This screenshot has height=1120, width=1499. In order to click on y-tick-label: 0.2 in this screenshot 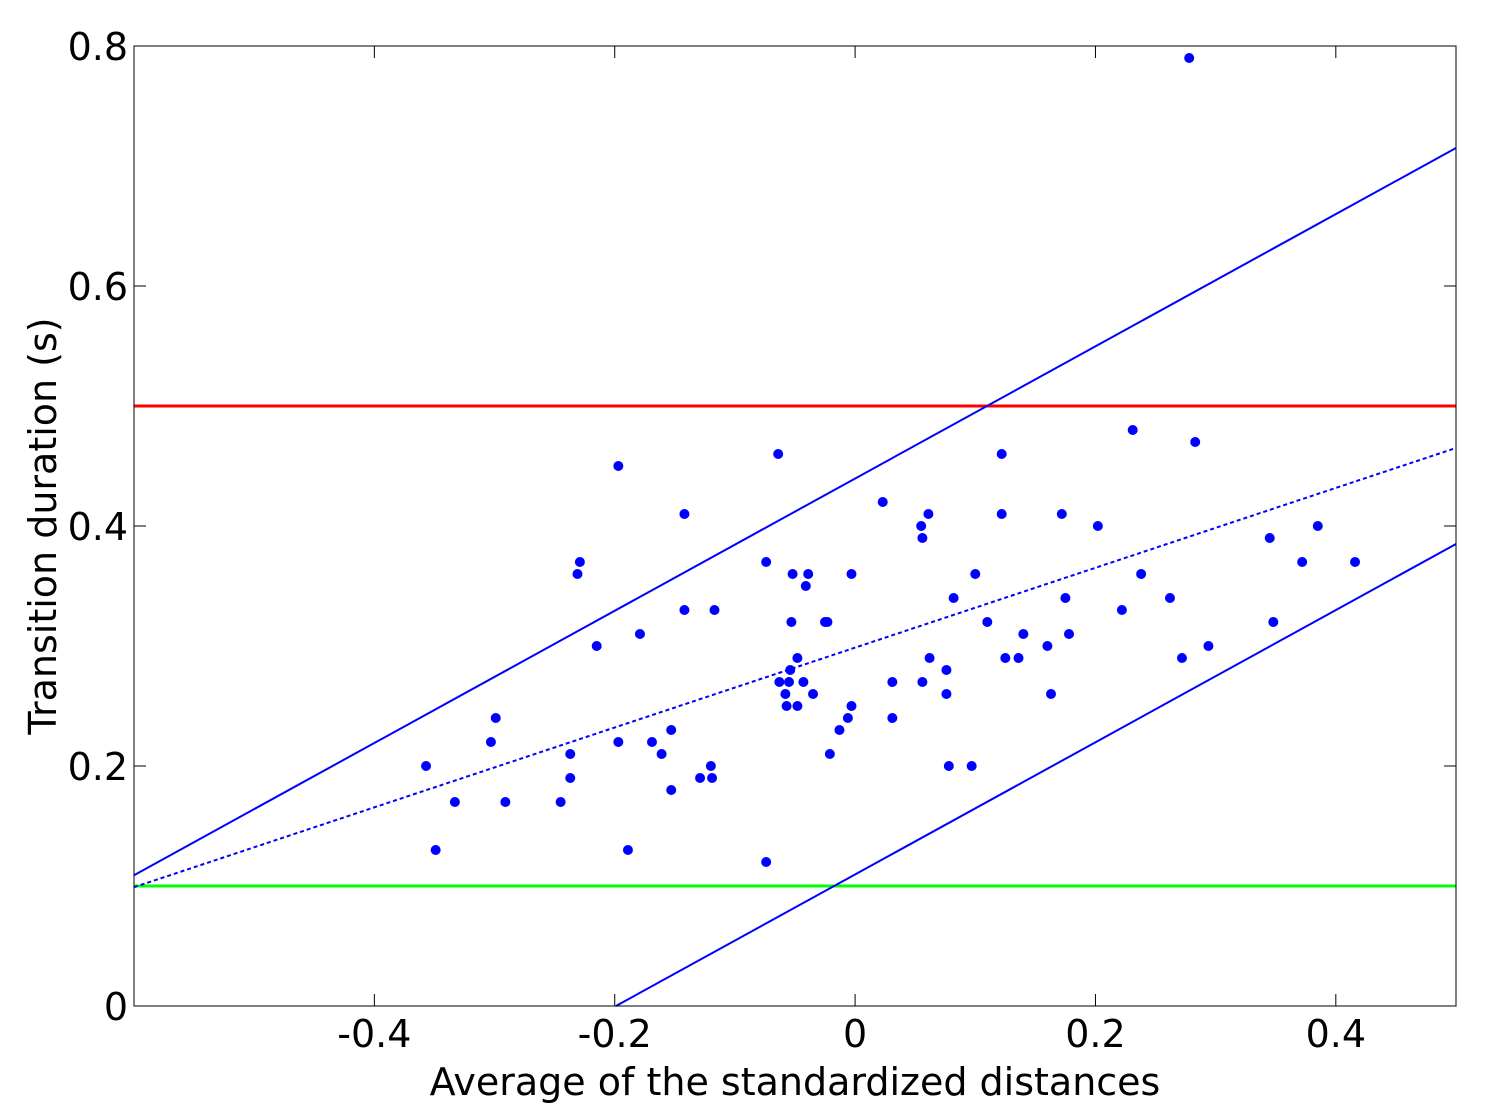, I will do `click(98, 767)`.